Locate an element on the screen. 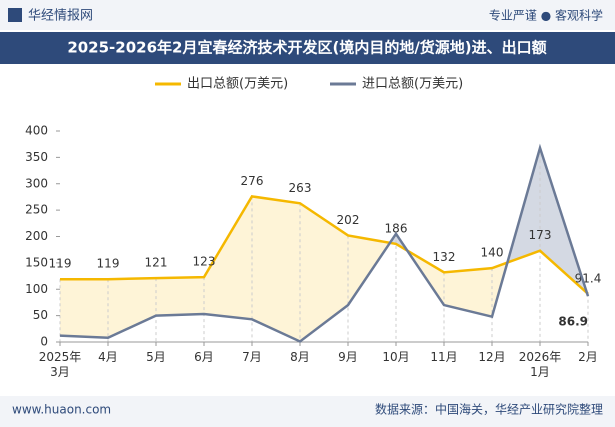 The image size is (615, 427). footer-site: www.huaon.com is located at coordinates (61, 410).